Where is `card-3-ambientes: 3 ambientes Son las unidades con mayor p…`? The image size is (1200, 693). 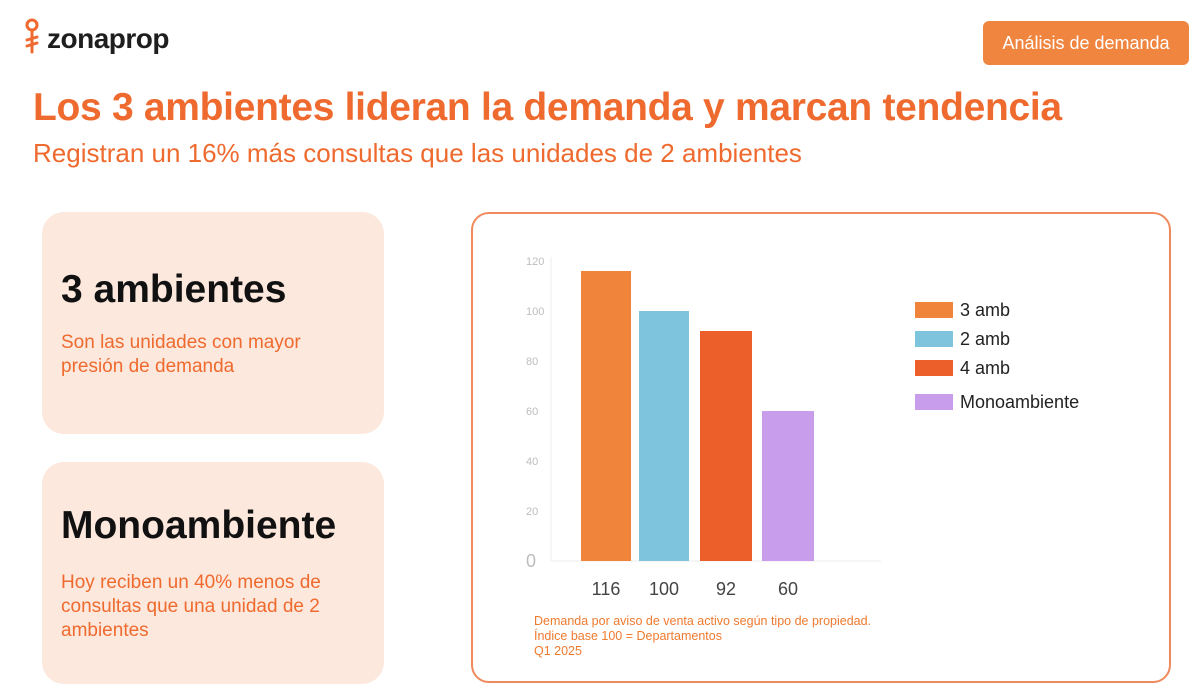 card-3-ambientes: 3 ambientes Son las unidades con mayor p… is located at coordinates (213, 323).